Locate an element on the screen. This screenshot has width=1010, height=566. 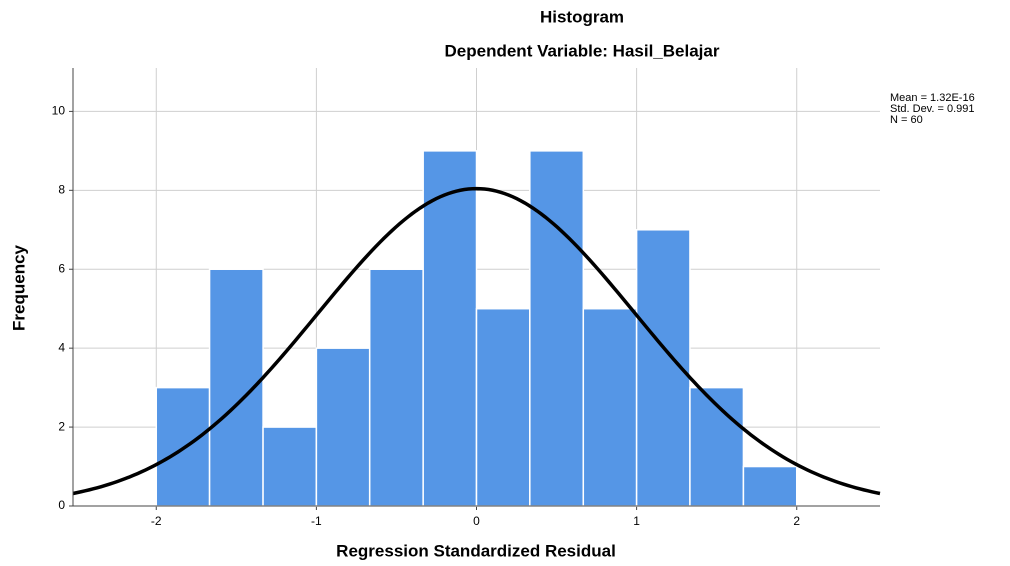
y-tick-label: 6 is located at coordinates (61, 268).